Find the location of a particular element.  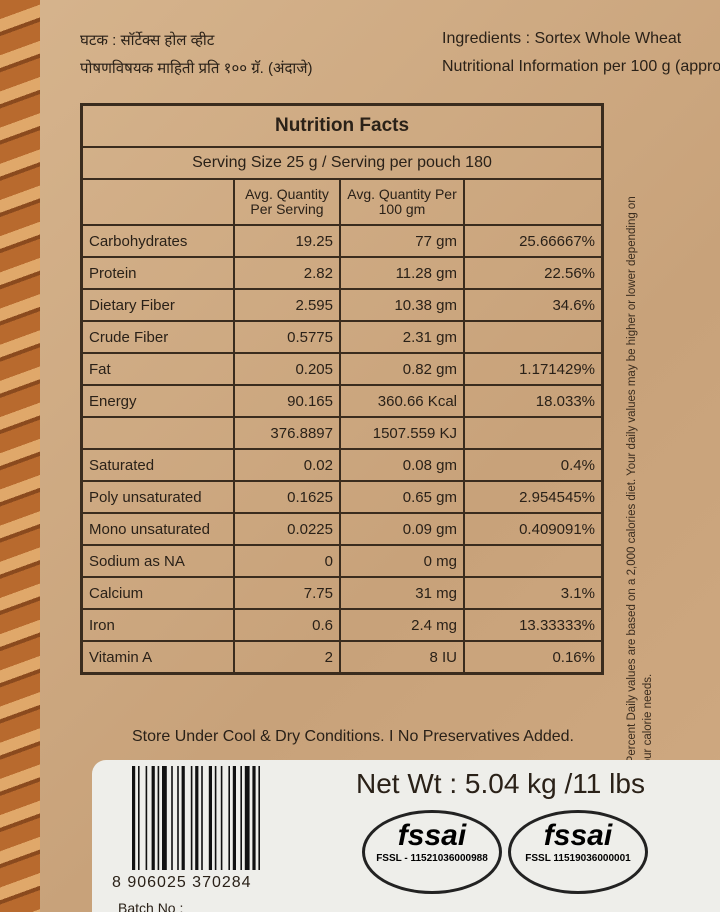

nutrient-row: Crude Fiber 0.5775 2.31 gm is located at coordinates (342, 337).